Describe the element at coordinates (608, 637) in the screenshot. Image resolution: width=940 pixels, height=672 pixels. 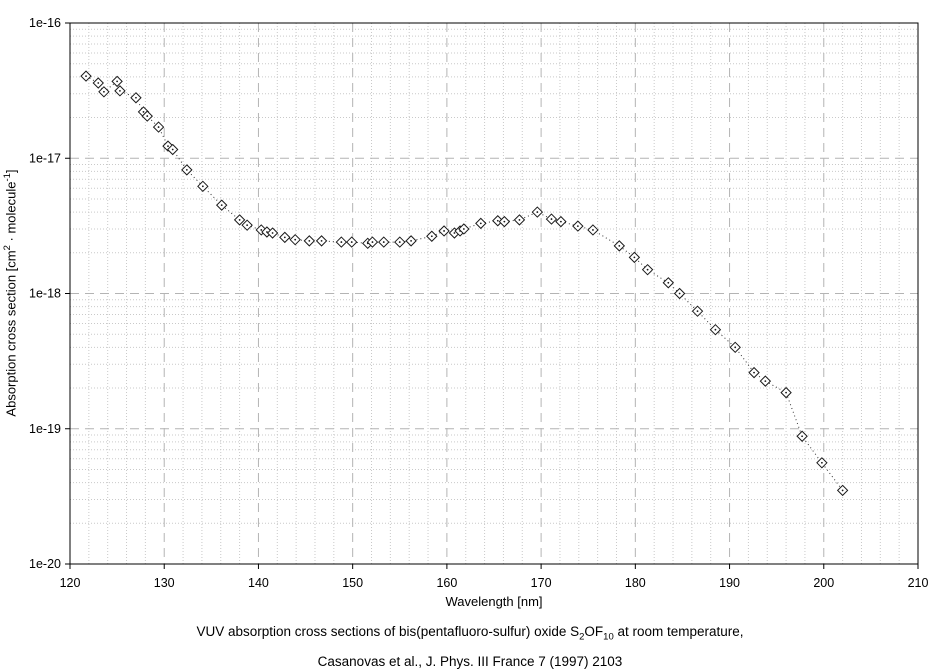
I see `caption-sub-10: 10` at that location.